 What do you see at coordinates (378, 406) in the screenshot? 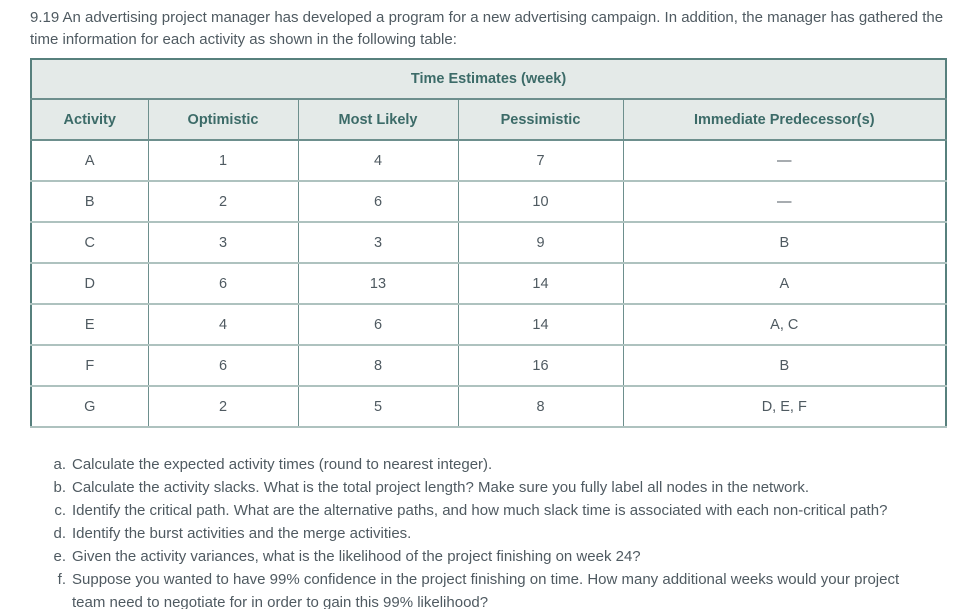
I see `most-likely-cell: 5` at bounding box center [378, 406].